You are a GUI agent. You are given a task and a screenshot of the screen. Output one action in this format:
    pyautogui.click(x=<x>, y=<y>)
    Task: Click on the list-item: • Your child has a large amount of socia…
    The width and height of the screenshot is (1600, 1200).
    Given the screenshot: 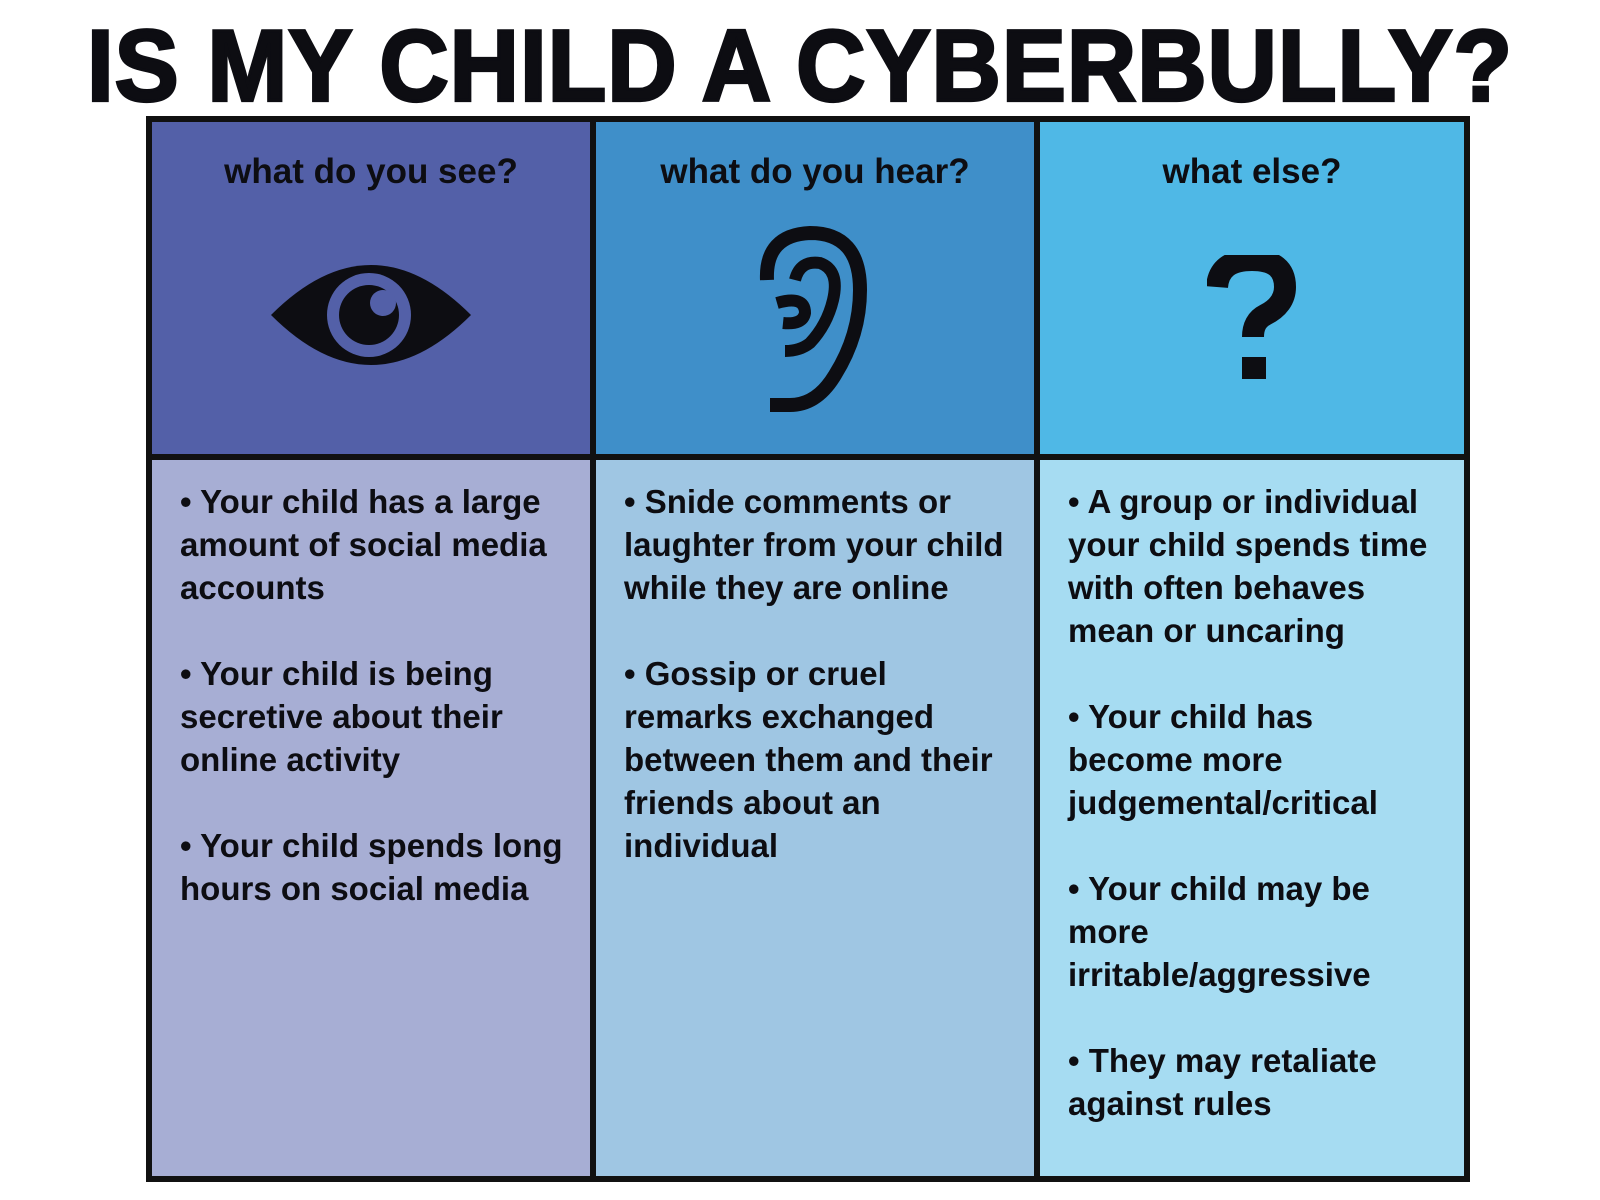 What is the action you would take?
    pyautogui.click(x=363, y=544)
    